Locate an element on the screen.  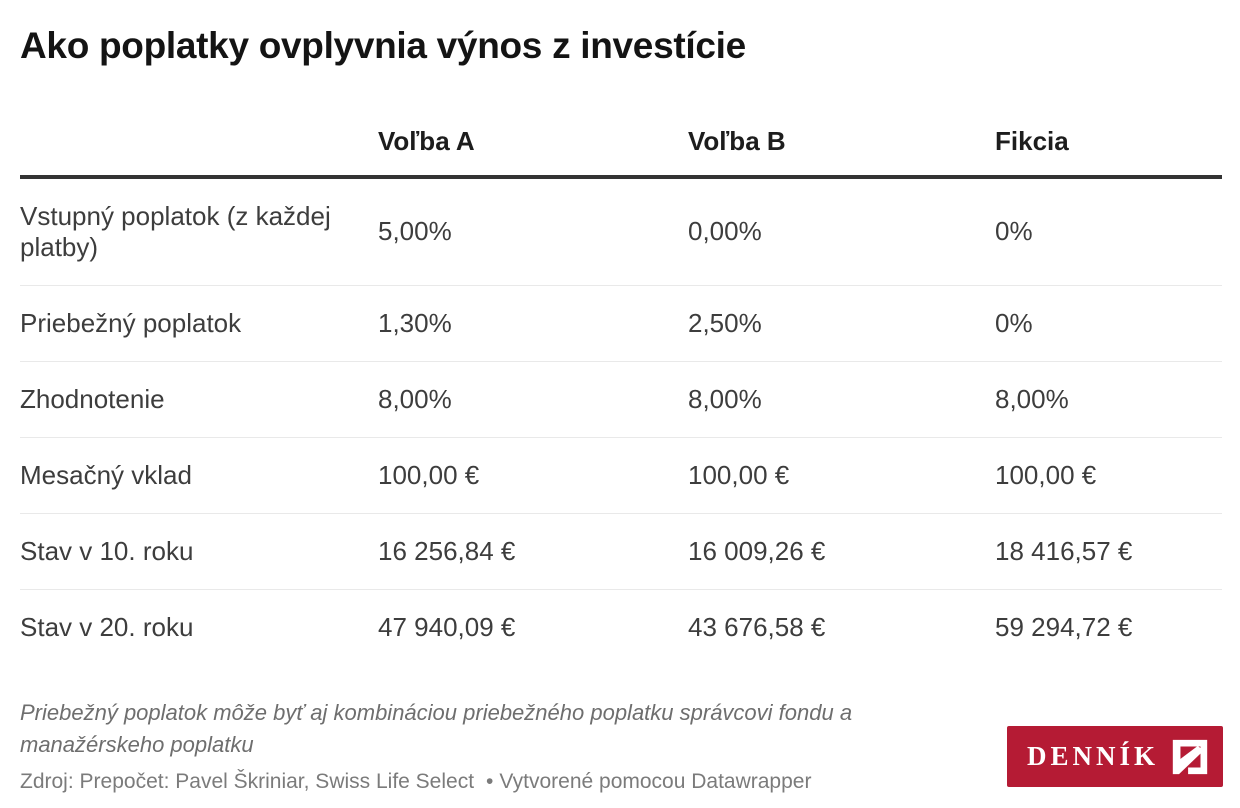
table-row: Priebežný poplatok 1,30% 2,50% 0% is located at coordinates (621, 322).